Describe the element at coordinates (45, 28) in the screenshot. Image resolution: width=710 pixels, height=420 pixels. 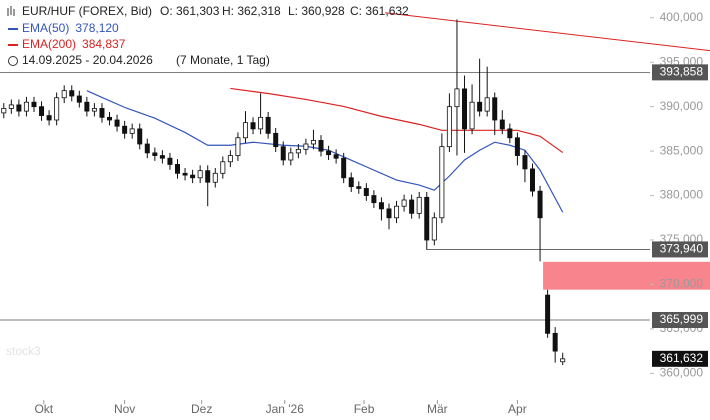
I see `legend-name: EMA(50)` at that location.